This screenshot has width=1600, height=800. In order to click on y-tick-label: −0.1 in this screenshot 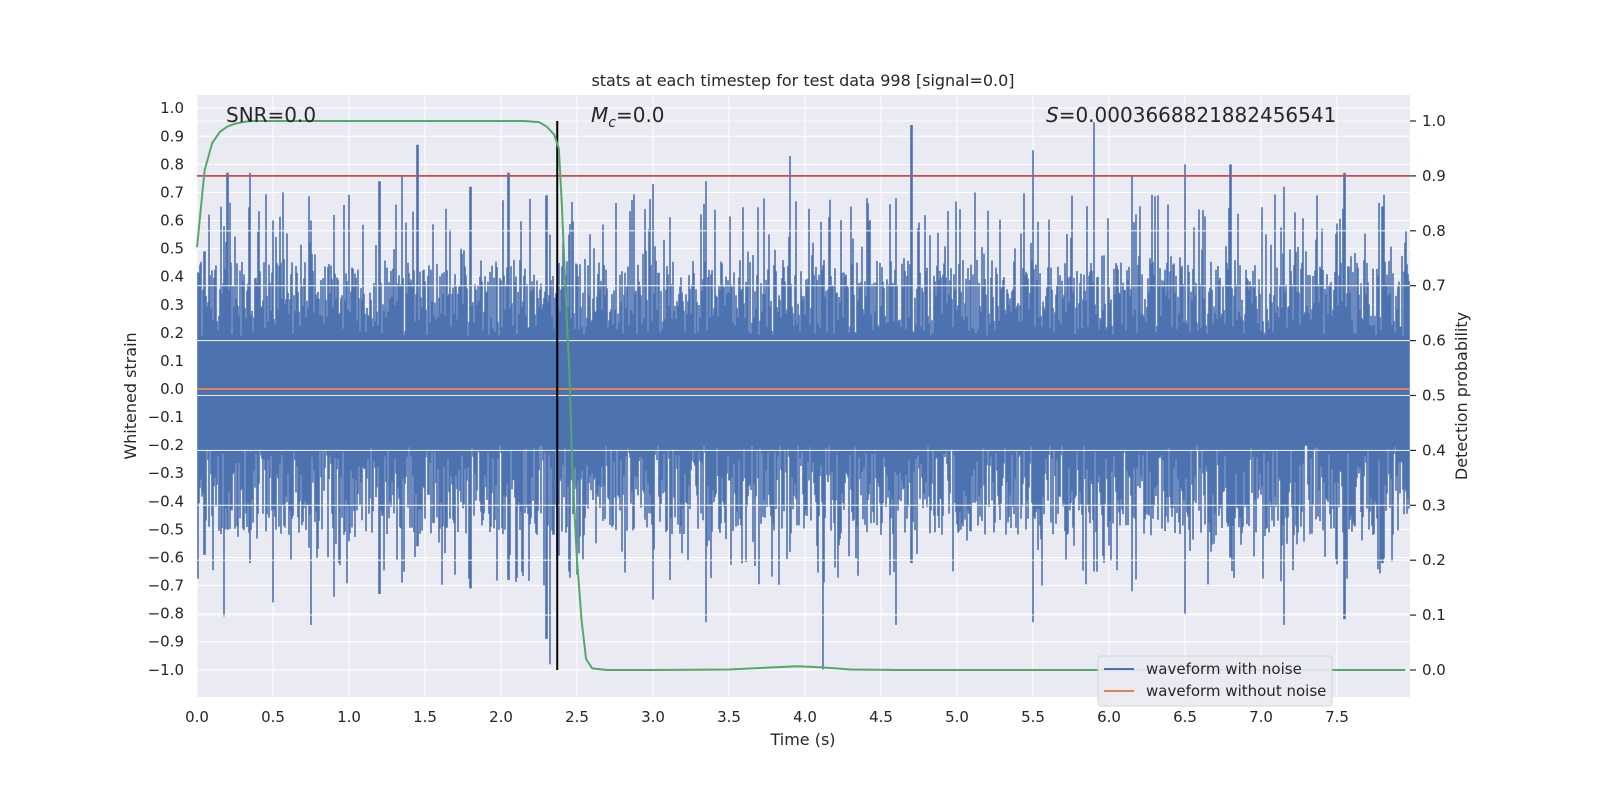, I will do `click(166, 417)`.